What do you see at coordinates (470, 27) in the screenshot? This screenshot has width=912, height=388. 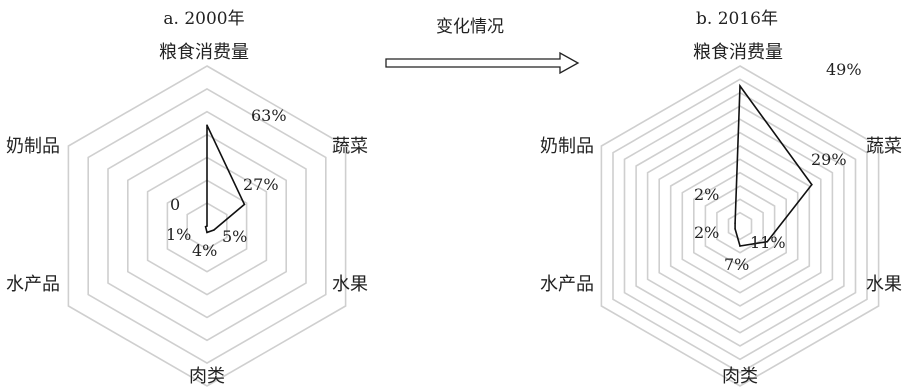 I see `arrow-label: 变化情况` at bounding box center [470, 27].